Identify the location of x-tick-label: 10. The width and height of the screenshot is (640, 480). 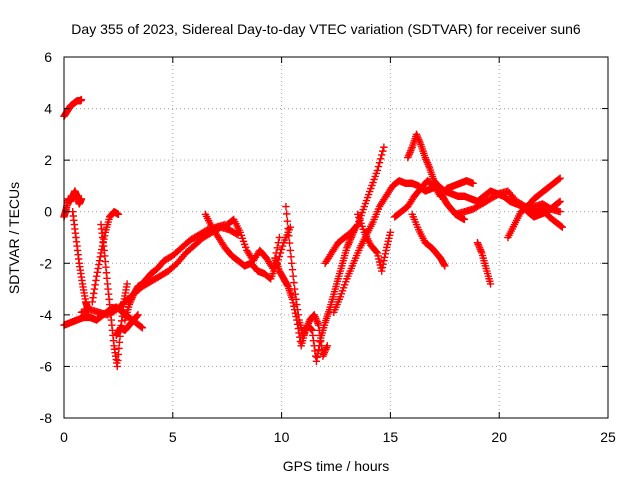
(282, 437).